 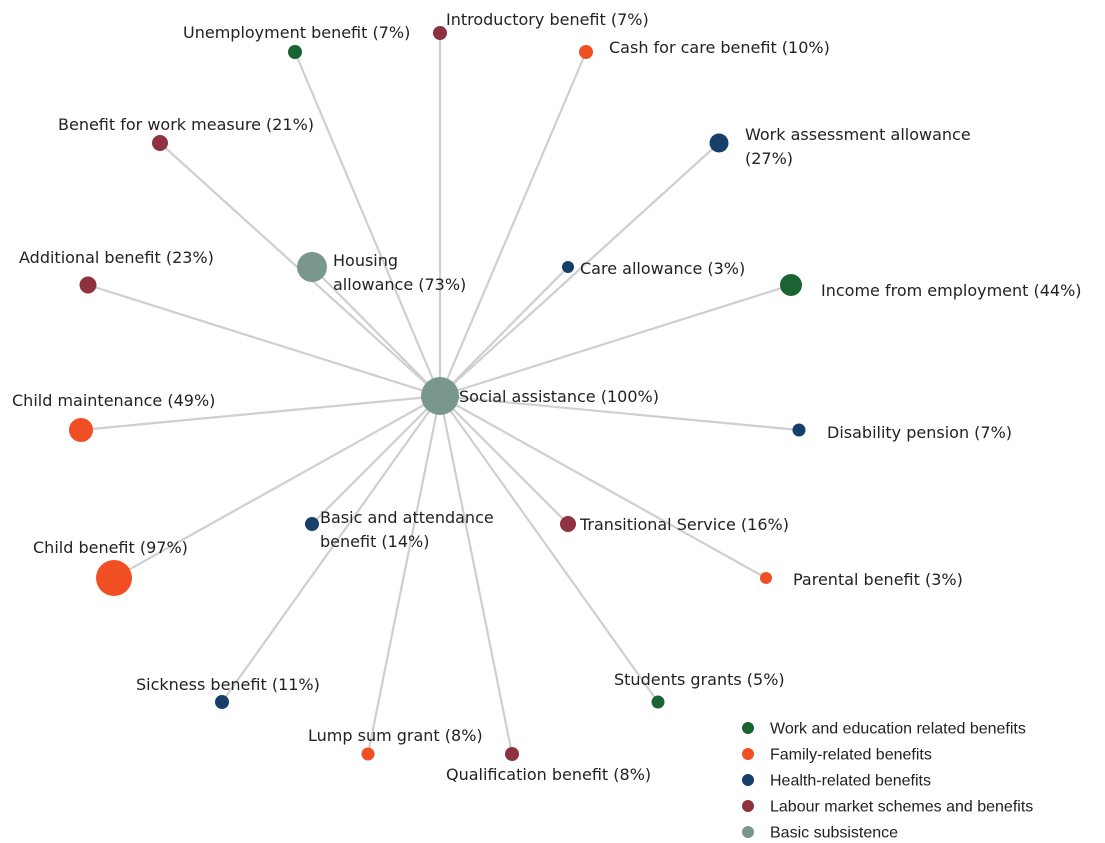 What do you see at coordinates (367, 224) in the screenshot?
I see `edge-unemployment` at bounding box center [367, 224].